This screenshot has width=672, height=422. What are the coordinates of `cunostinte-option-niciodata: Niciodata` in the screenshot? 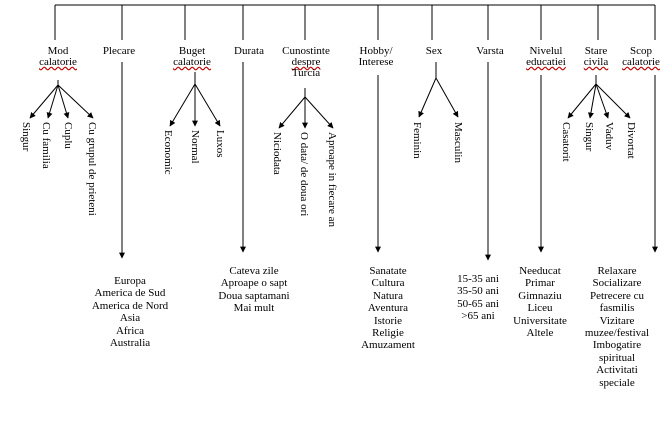 It's located at (277, 153).